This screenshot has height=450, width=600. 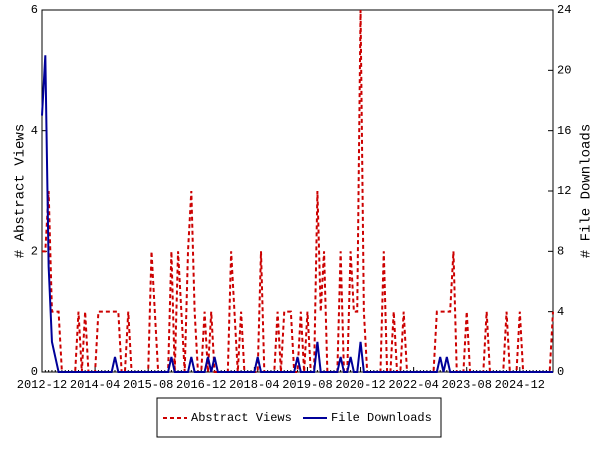 What do you see at coordinates (307, 385) in the screenshot?
I see `x-tick-label: 2019-08` at bounding box center [307, 385].